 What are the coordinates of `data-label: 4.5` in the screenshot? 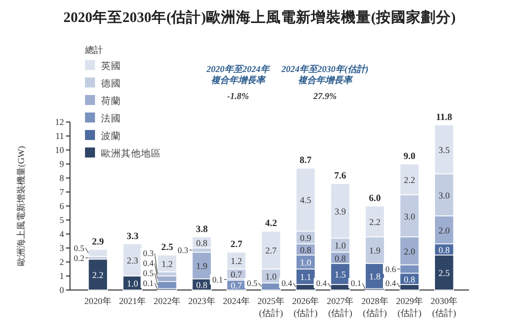 It's located at (306, 200).